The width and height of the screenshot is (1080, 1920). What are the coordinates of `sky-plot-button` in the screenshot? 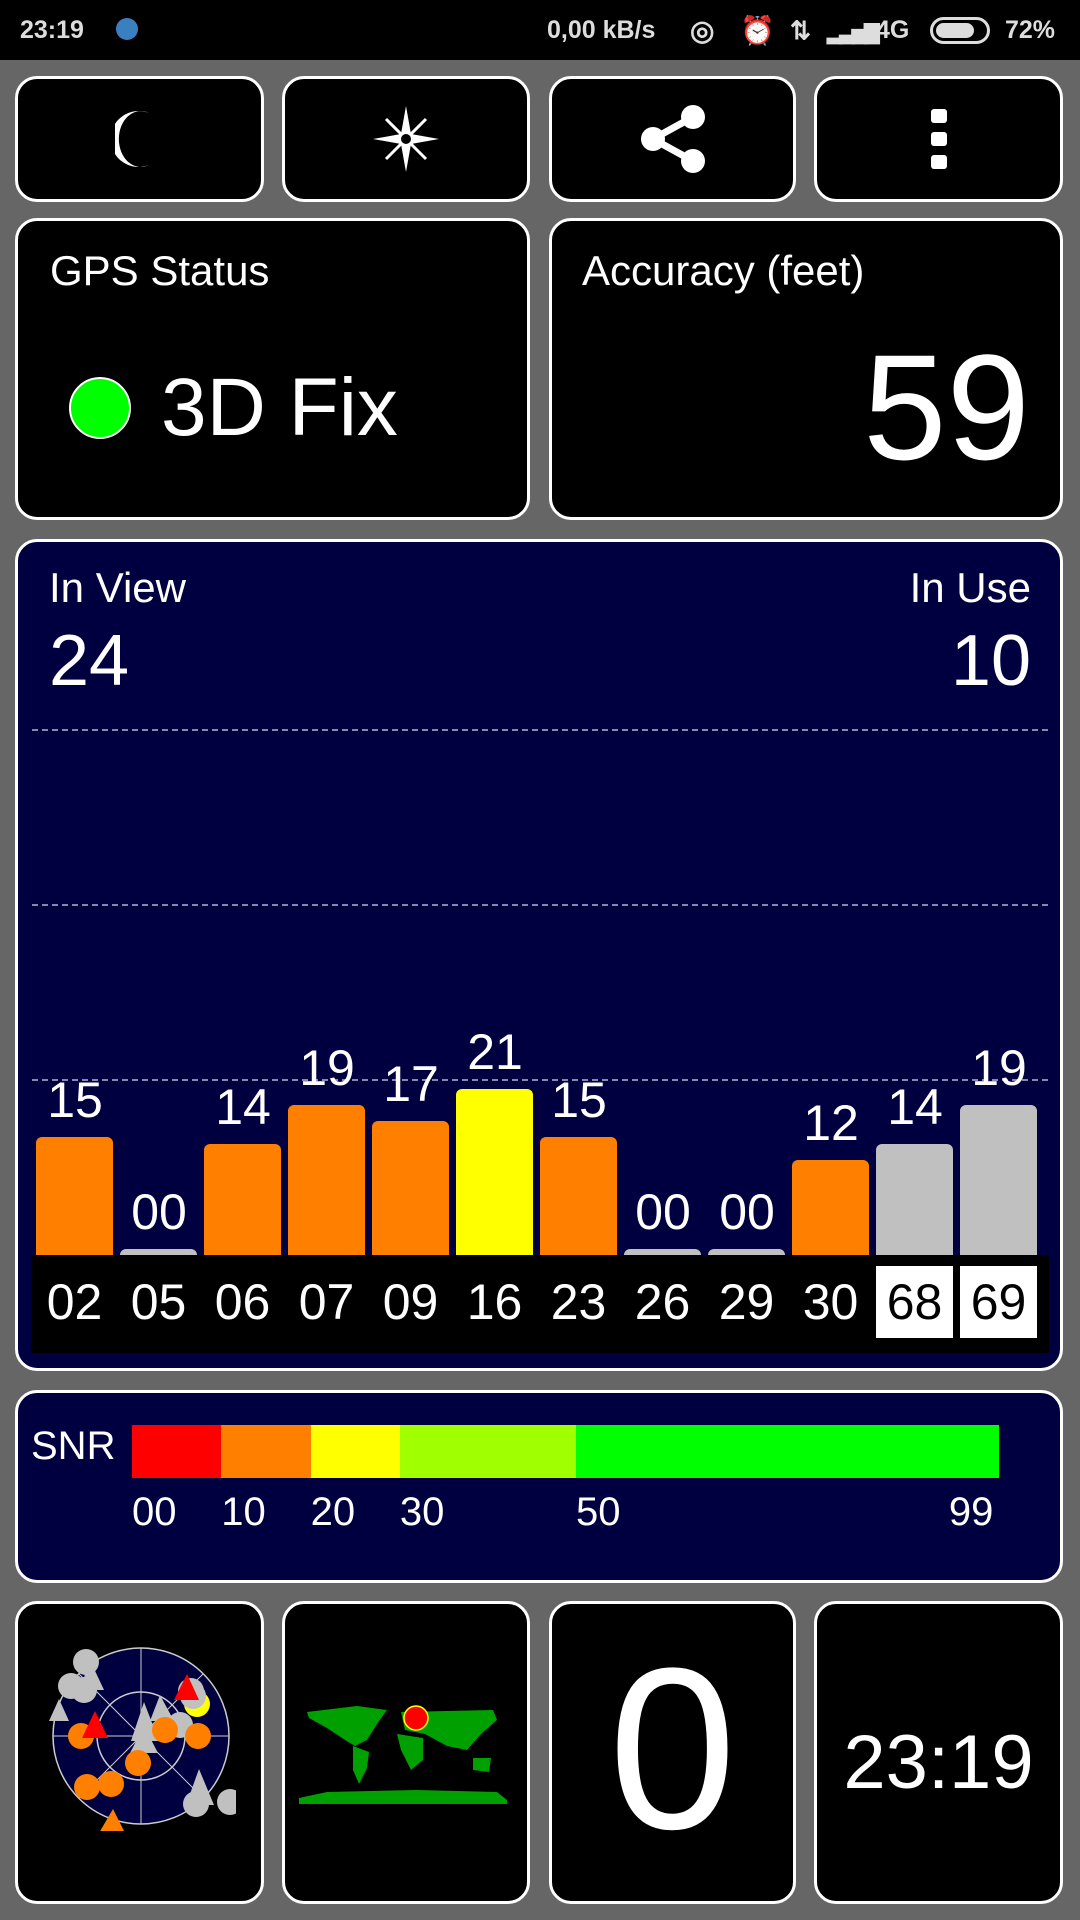 It's located at (139, 1752).